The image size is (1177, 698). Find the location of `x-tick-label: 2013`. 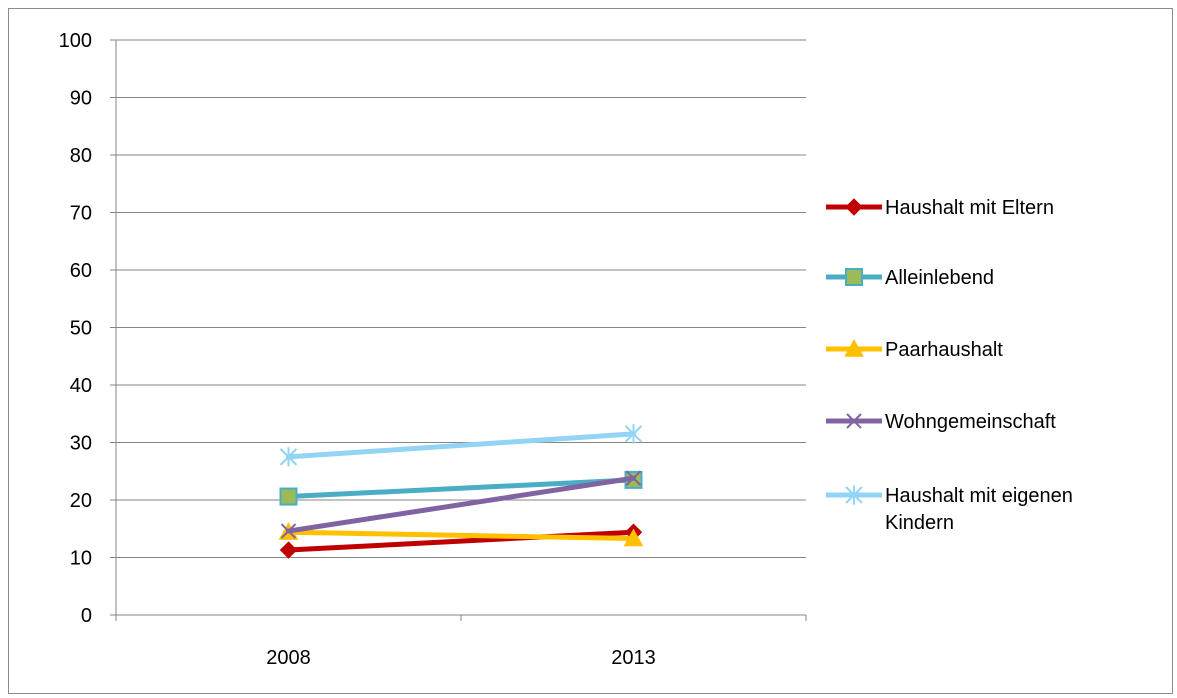

x-tick-label: 2013 is located at coordinates (633, 658).